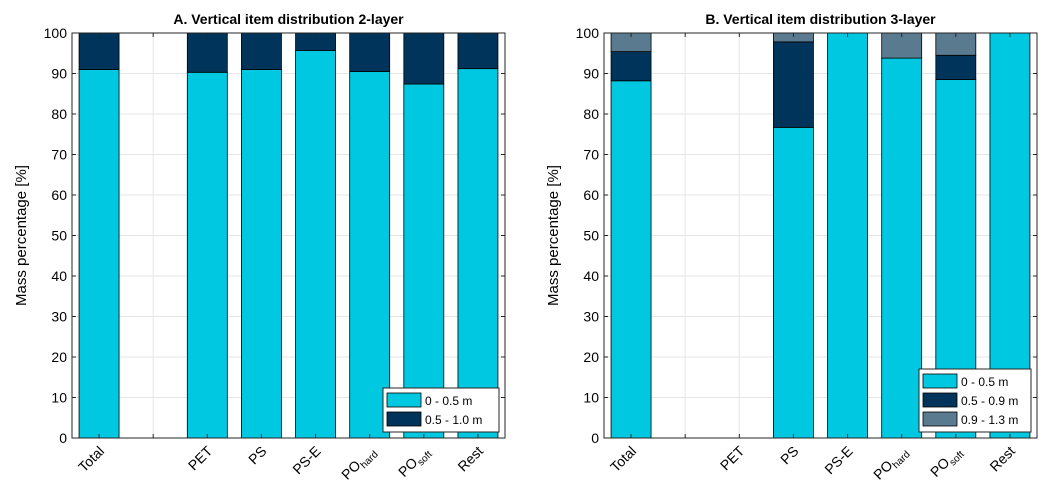 Image resolution: width=1039 pixels, height=489 pixels. What do you see at coordinates (820, 19) in the screenshot?
I see `chart-title: B. Vertical item distribution 3-layer` at bounding box center [820, 19].